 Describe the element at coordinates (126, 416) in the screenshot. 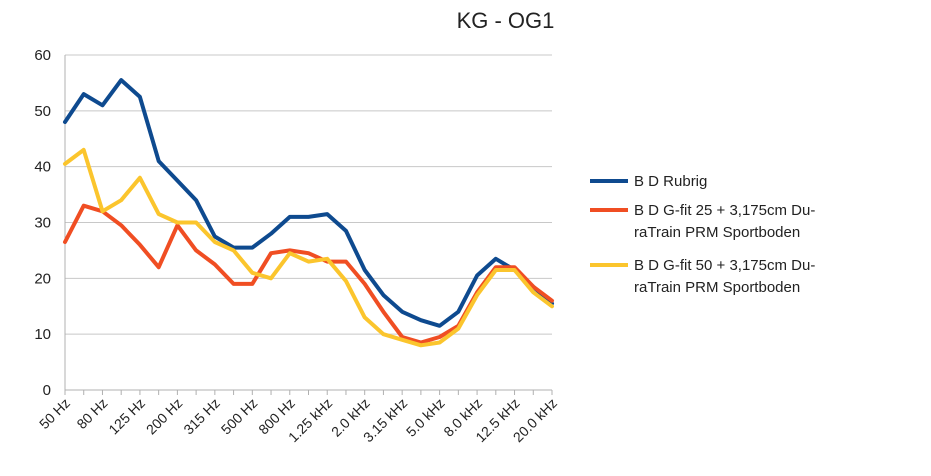

I see `x-tick-label: 125 Hz` at that location.